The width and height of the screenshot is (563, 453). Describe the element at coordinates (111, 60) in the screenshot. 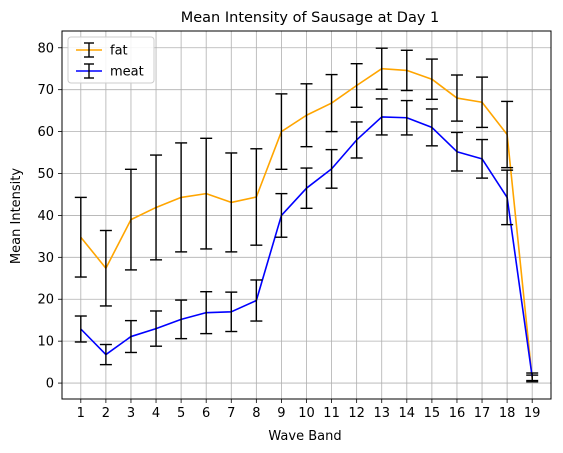

I see `legend: fat meat` at that location.